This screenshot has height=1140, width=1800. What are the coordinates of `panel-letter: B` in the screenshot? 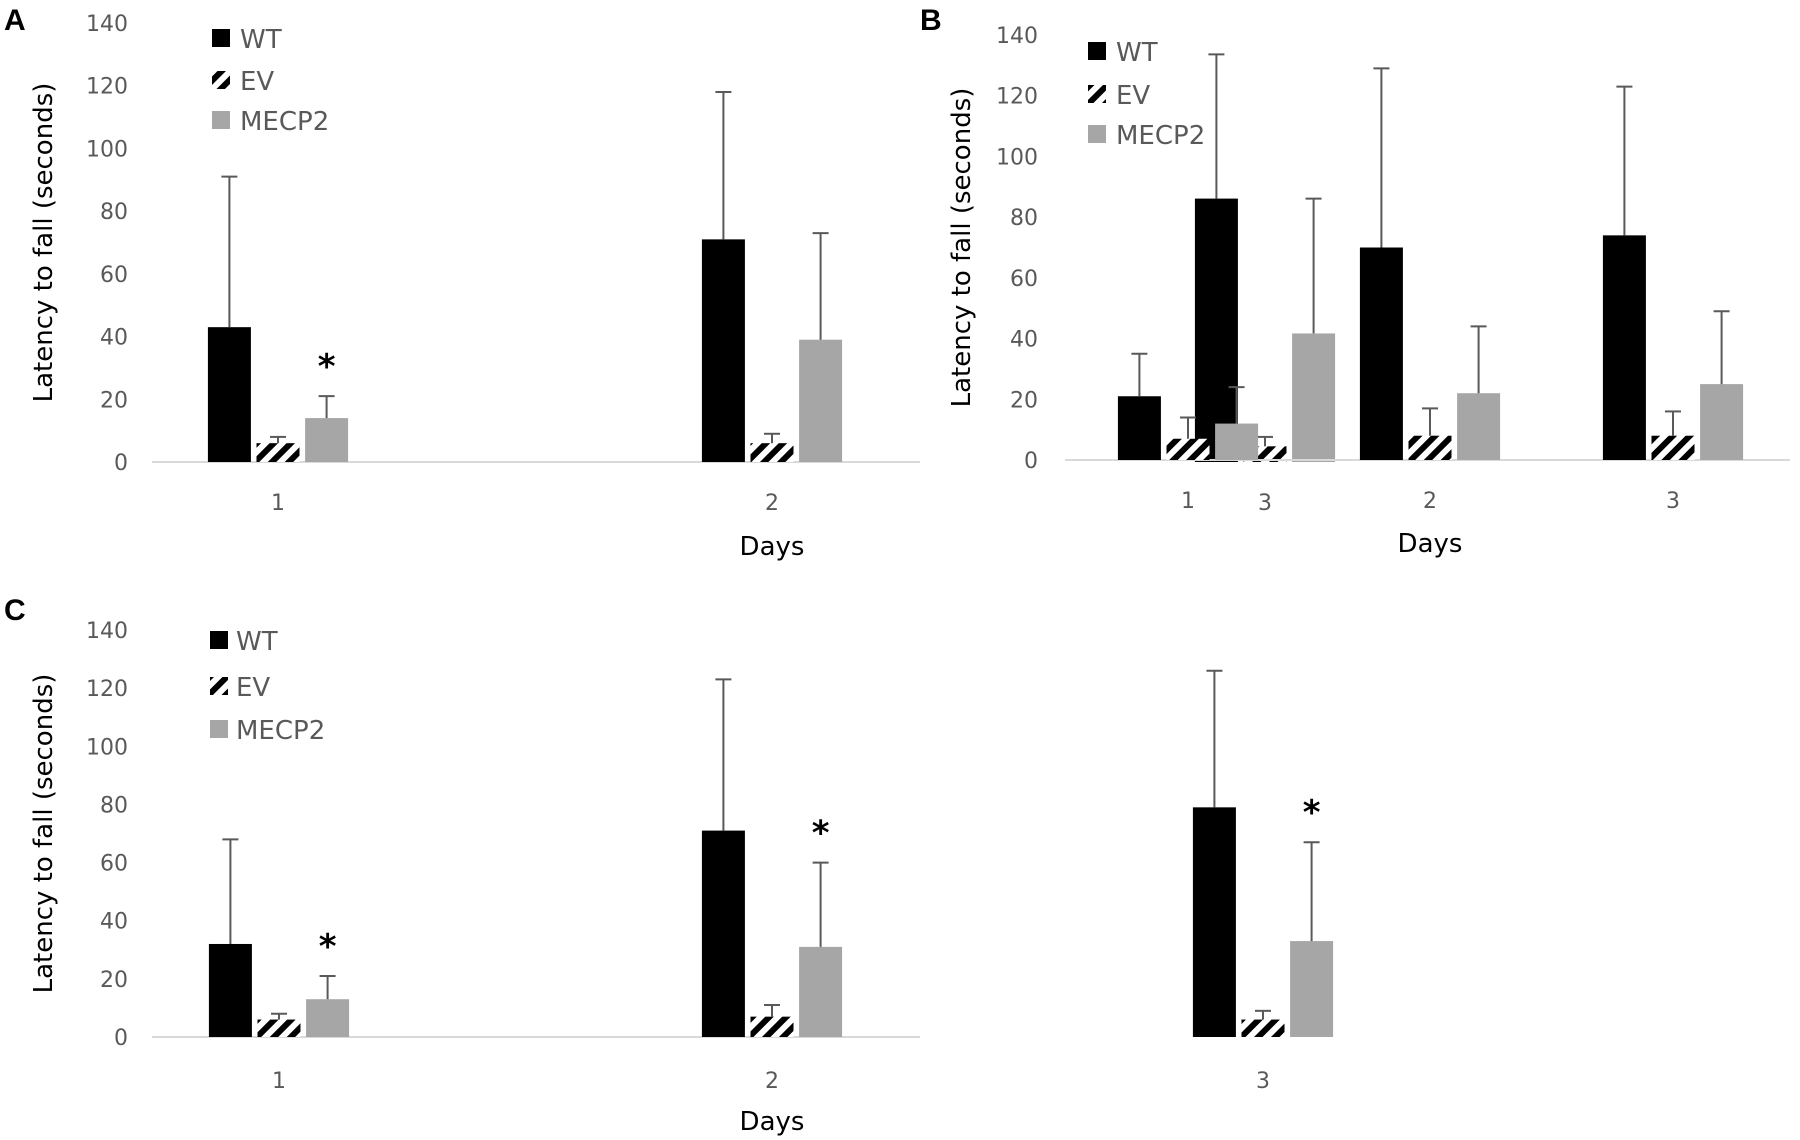 It's located at (931, 20).